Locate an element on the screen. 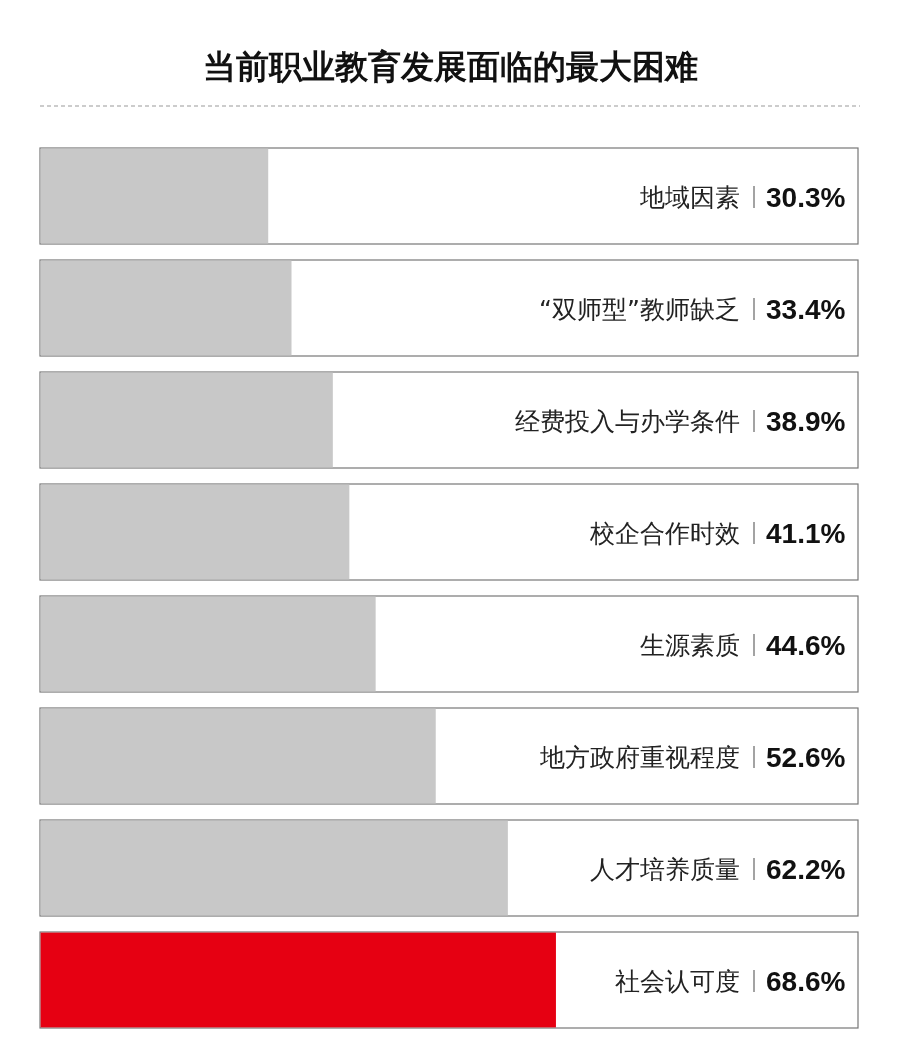 This screenshot has width=900, height=1049. y-tick-label: 生源素质 is located at coordinates (690, 645).